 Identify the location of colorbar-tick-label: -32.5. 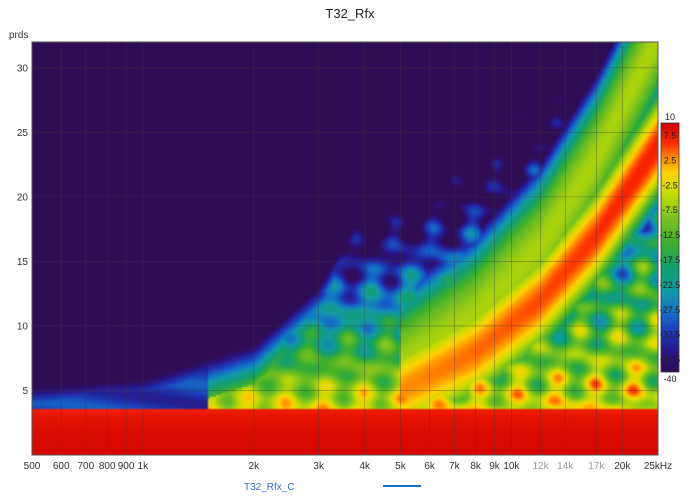
(670, 335).